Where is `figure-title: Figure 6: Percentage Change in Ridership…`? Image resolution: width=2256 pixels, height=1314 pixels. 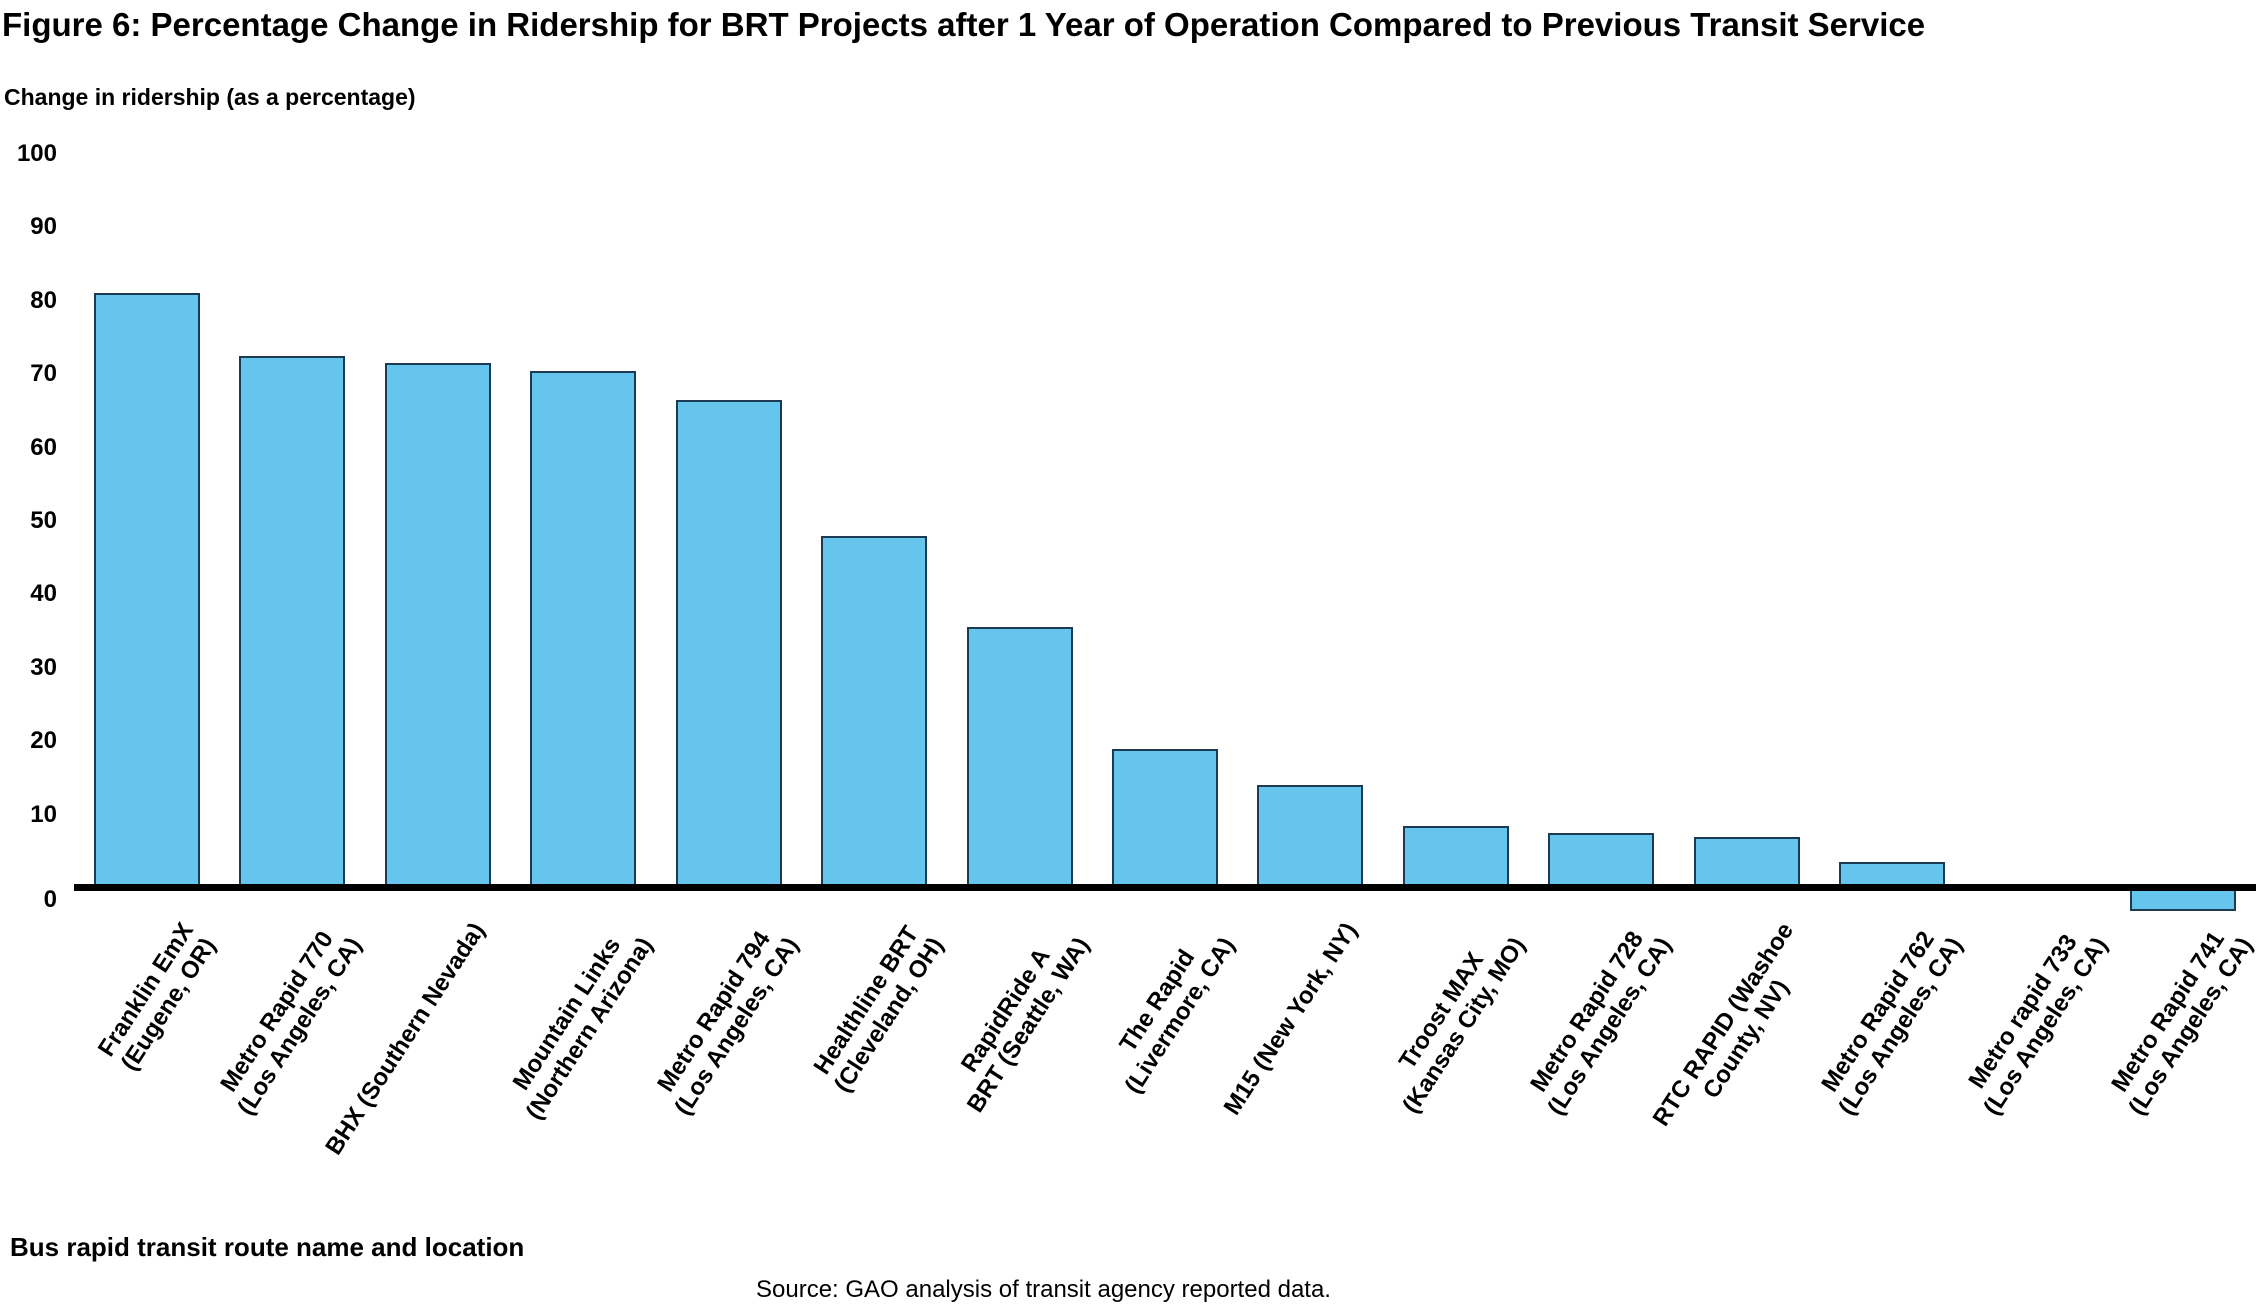 figure-title: Figure 6: Percentage Change in Ridership… is located at coordinates (964, 24).